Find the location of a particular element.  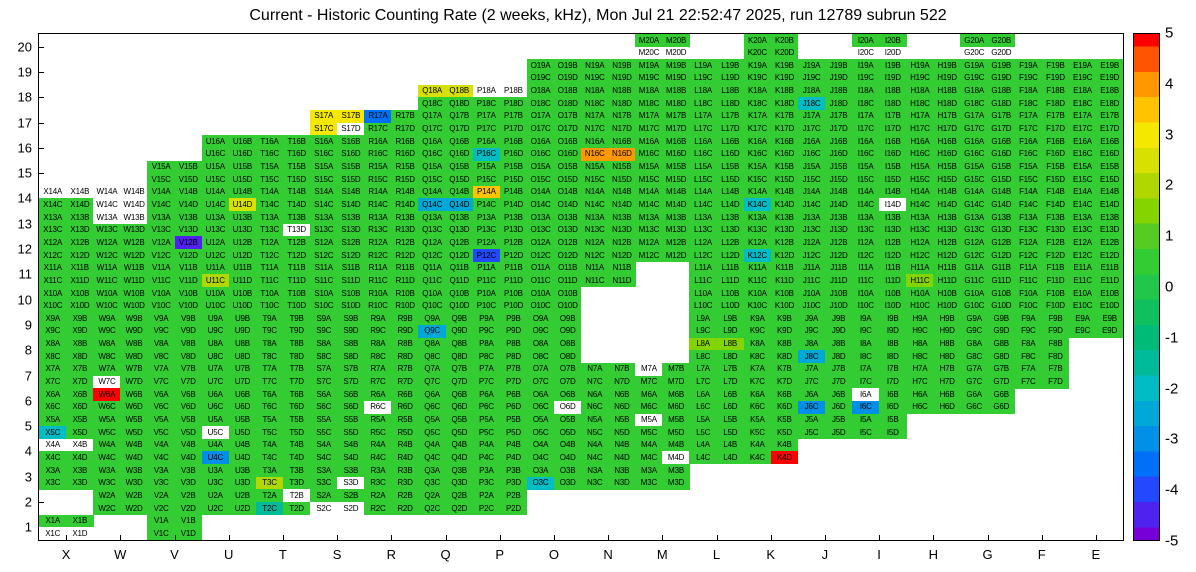

heatmap-cell: W6B is located at coordinates (134, 395).